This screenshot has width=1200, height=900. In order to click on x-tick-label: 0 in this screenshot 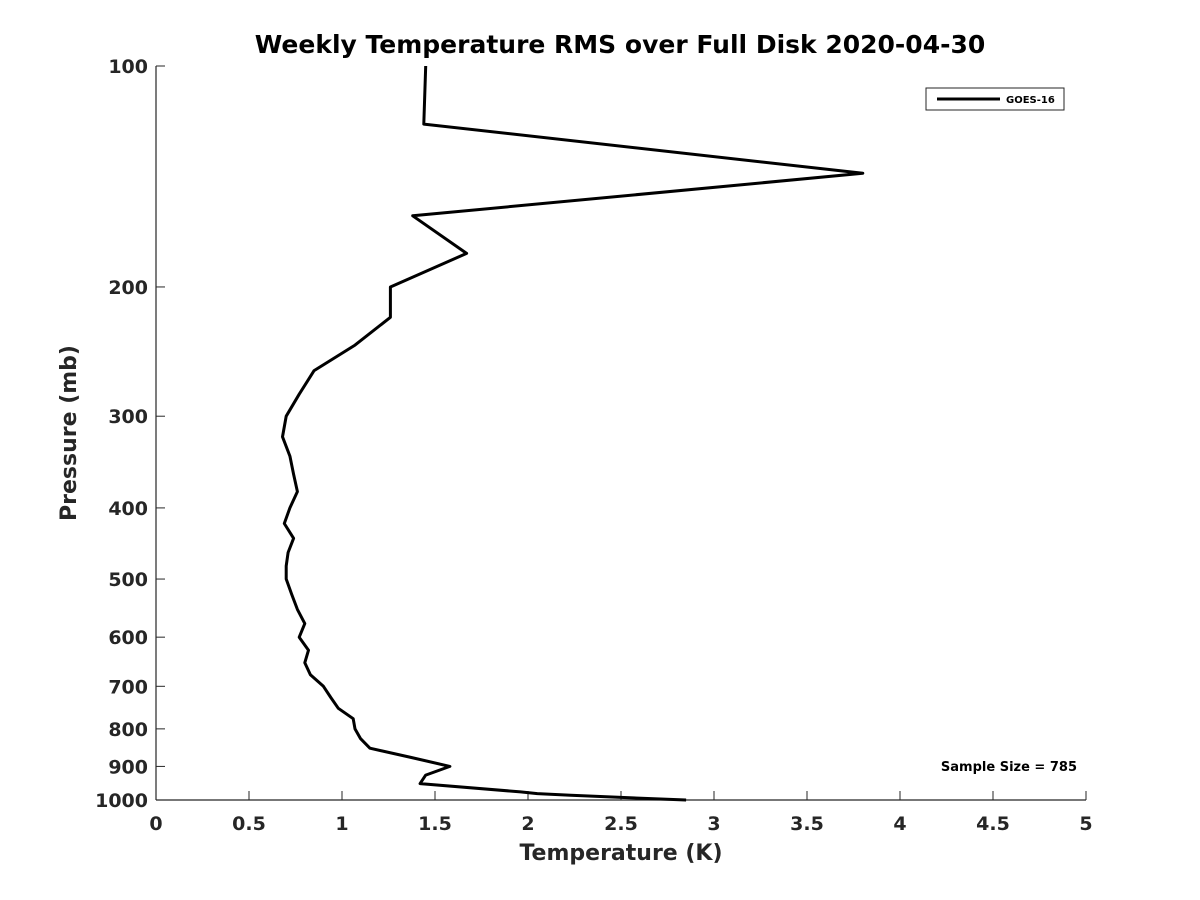, I will do `click(155, 824)`.